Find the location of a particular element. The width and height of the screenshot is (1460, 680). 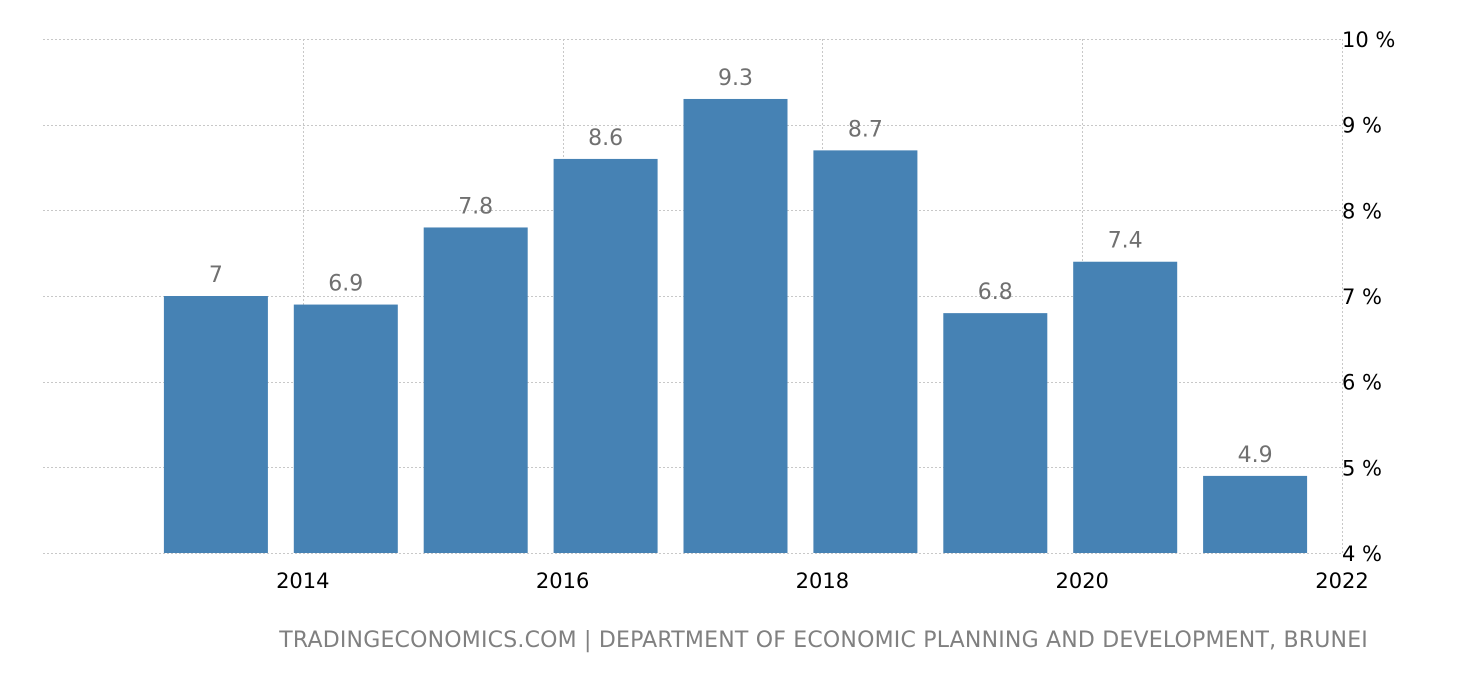

x-tick-label-2018: 2018 is located at coordinates (822, 581).